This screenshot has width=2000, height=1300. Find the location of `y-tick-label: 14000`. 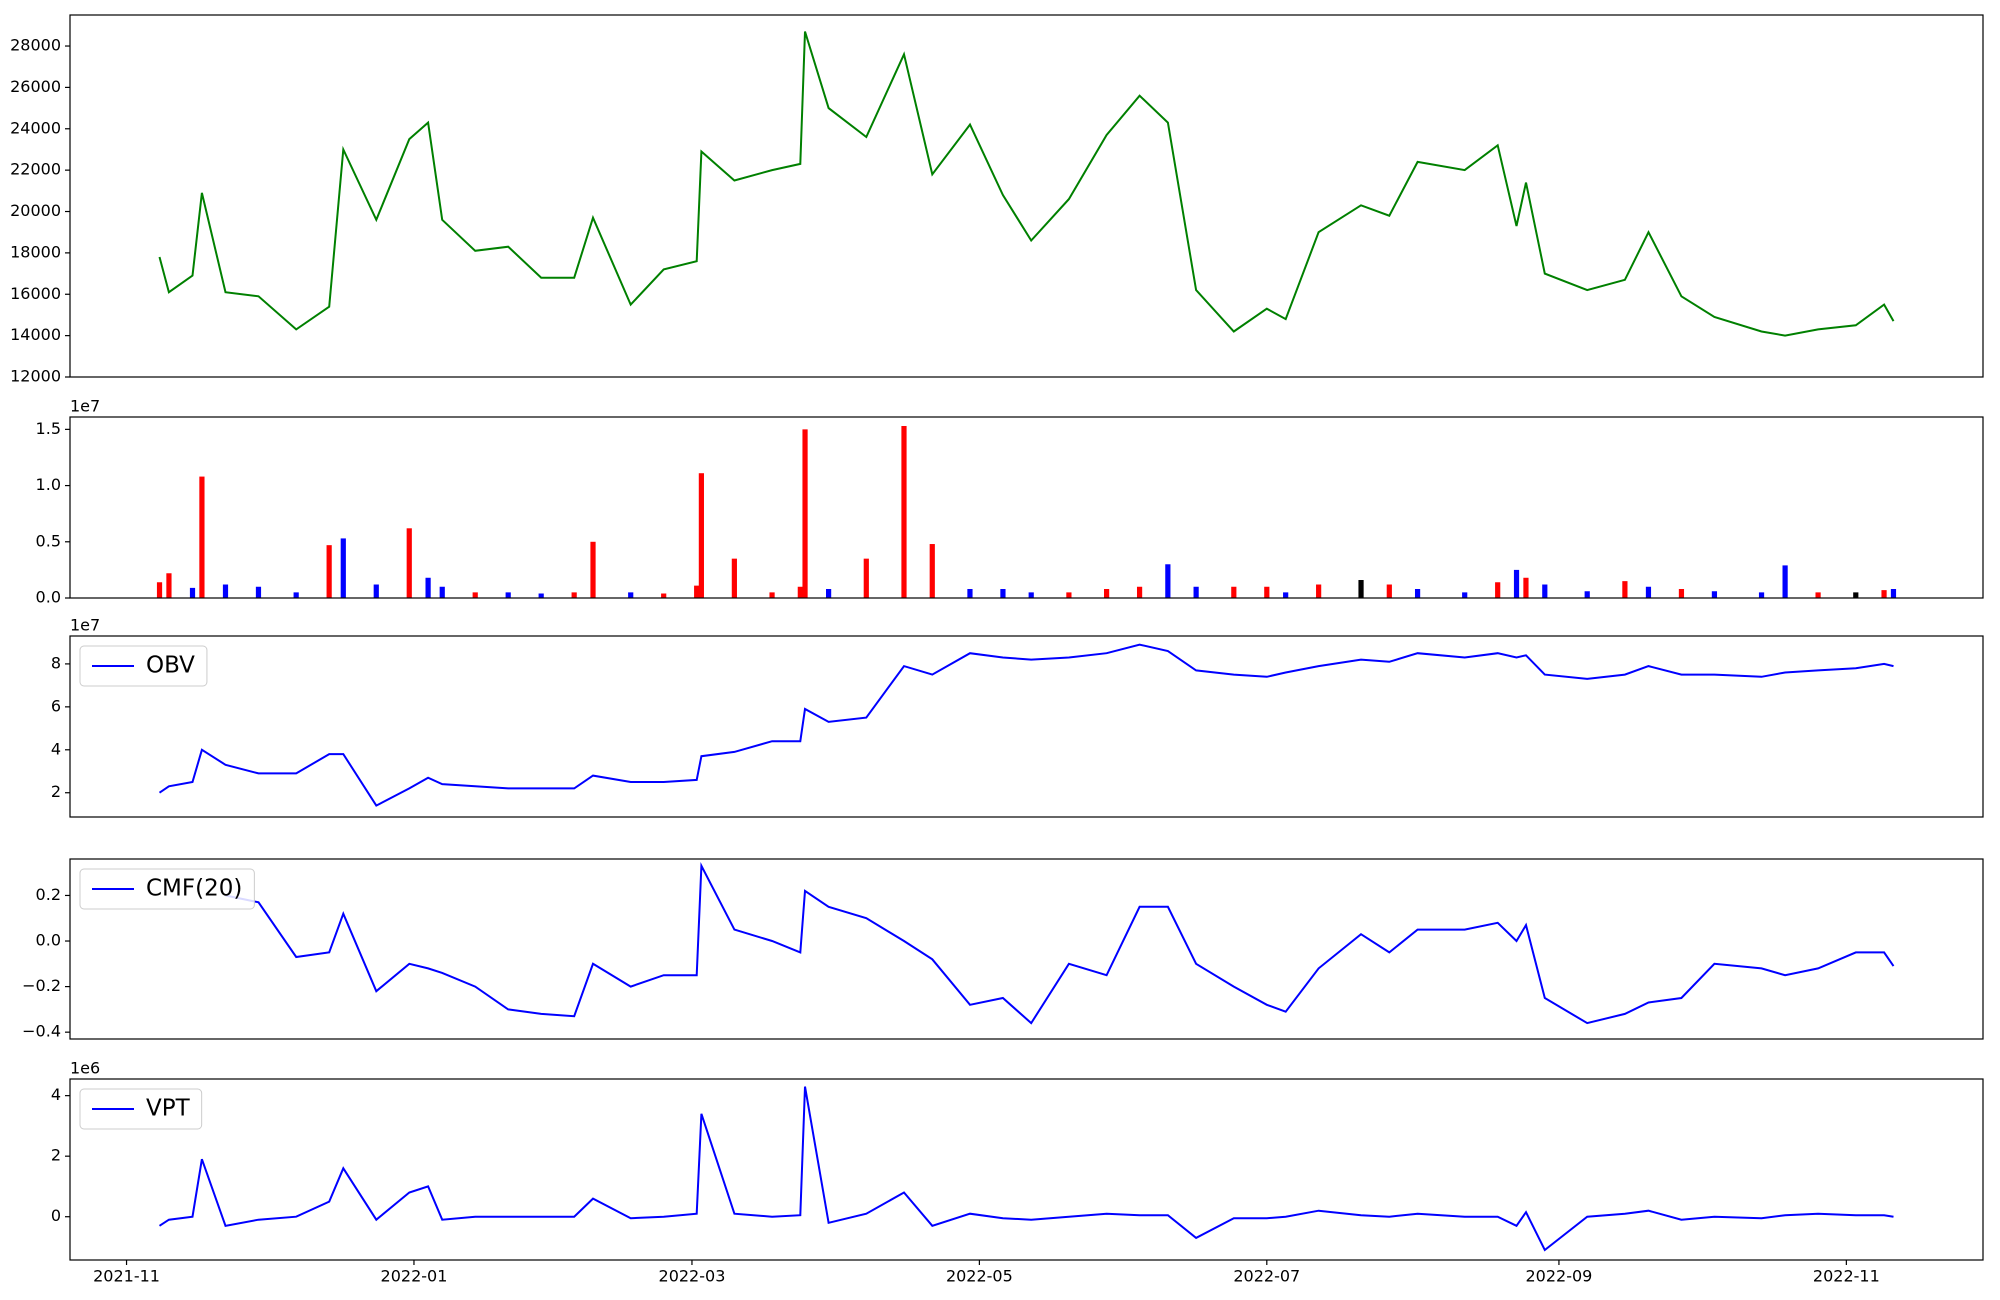

y-tick-label: 14000 is located at coordinates (35, 334).